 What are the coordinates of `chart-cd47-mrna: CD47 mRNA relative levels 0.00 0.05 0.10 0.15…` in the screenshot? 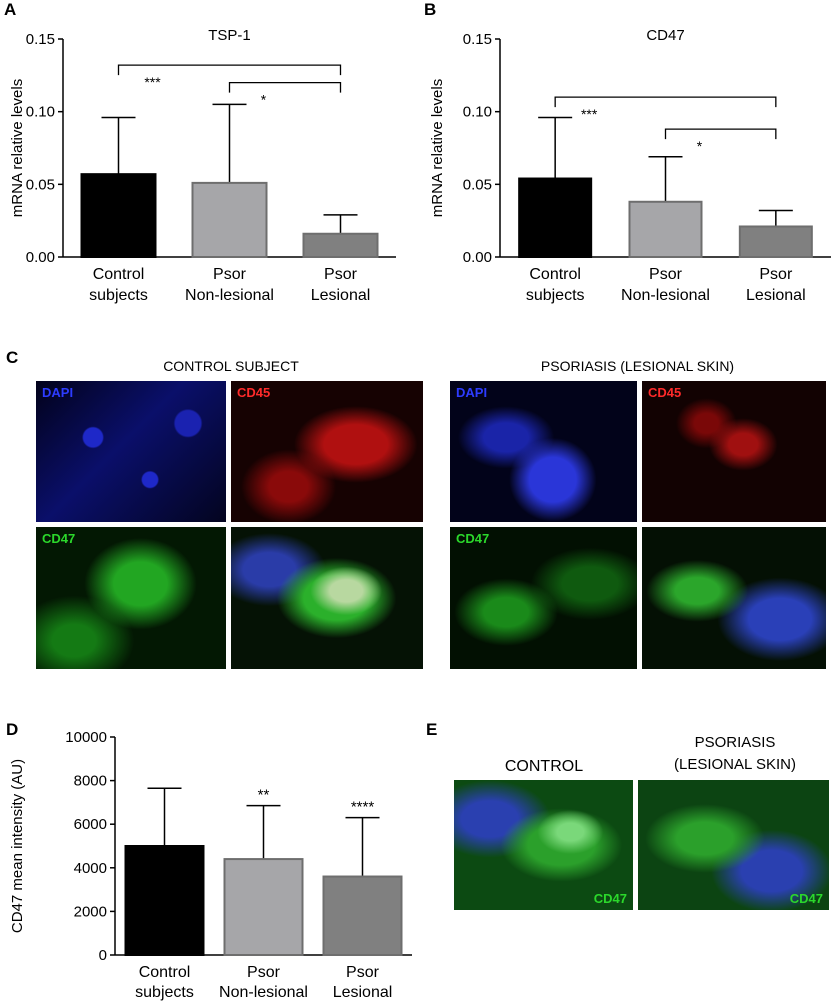 It's located at (630, 165).